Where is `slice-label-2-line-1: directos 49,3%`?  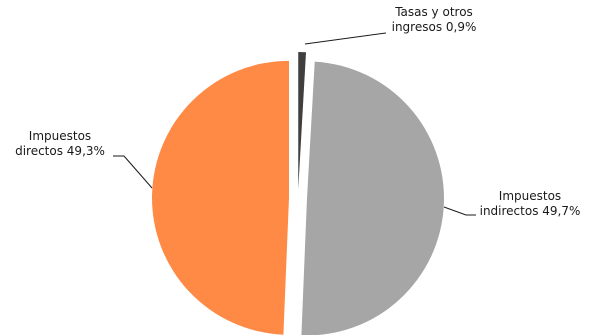 slice-label-2-line-1: directos 49,3% is located at coordinates (60, 151).